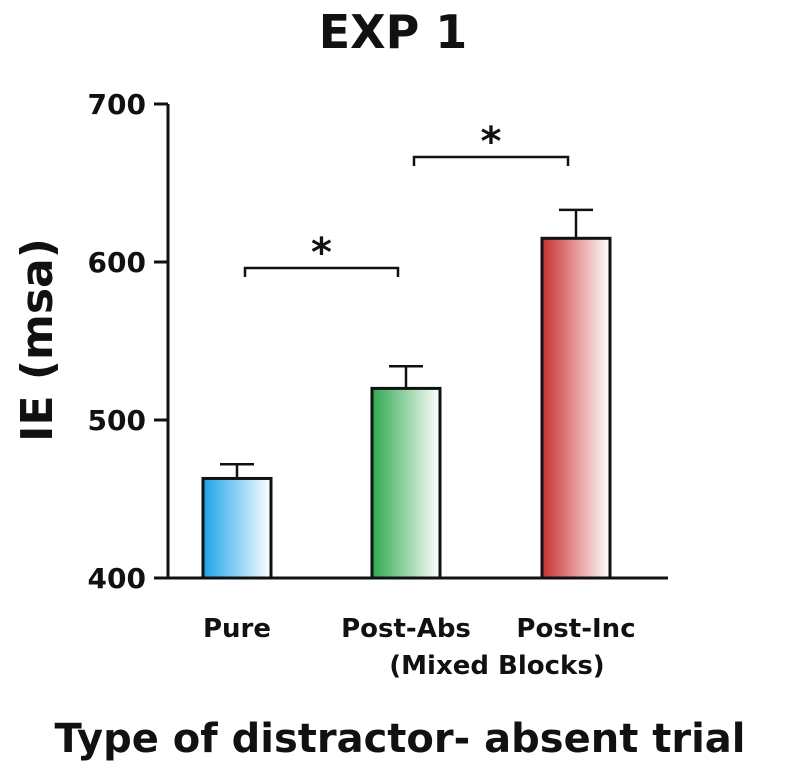 The image size is (800, 771). What do you see at coordinates (117, 578) in the screenshot?
I see `y-tick-label: 400` at bounding box center [117, 578].